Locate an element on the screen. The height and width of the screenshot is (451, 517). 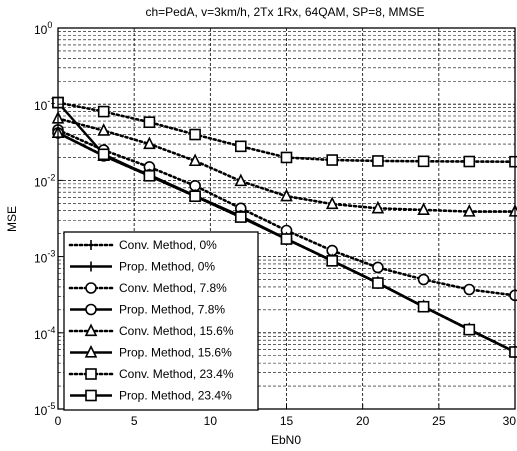
y-tick-exponent: -5 is located at coordinates (51, 406).